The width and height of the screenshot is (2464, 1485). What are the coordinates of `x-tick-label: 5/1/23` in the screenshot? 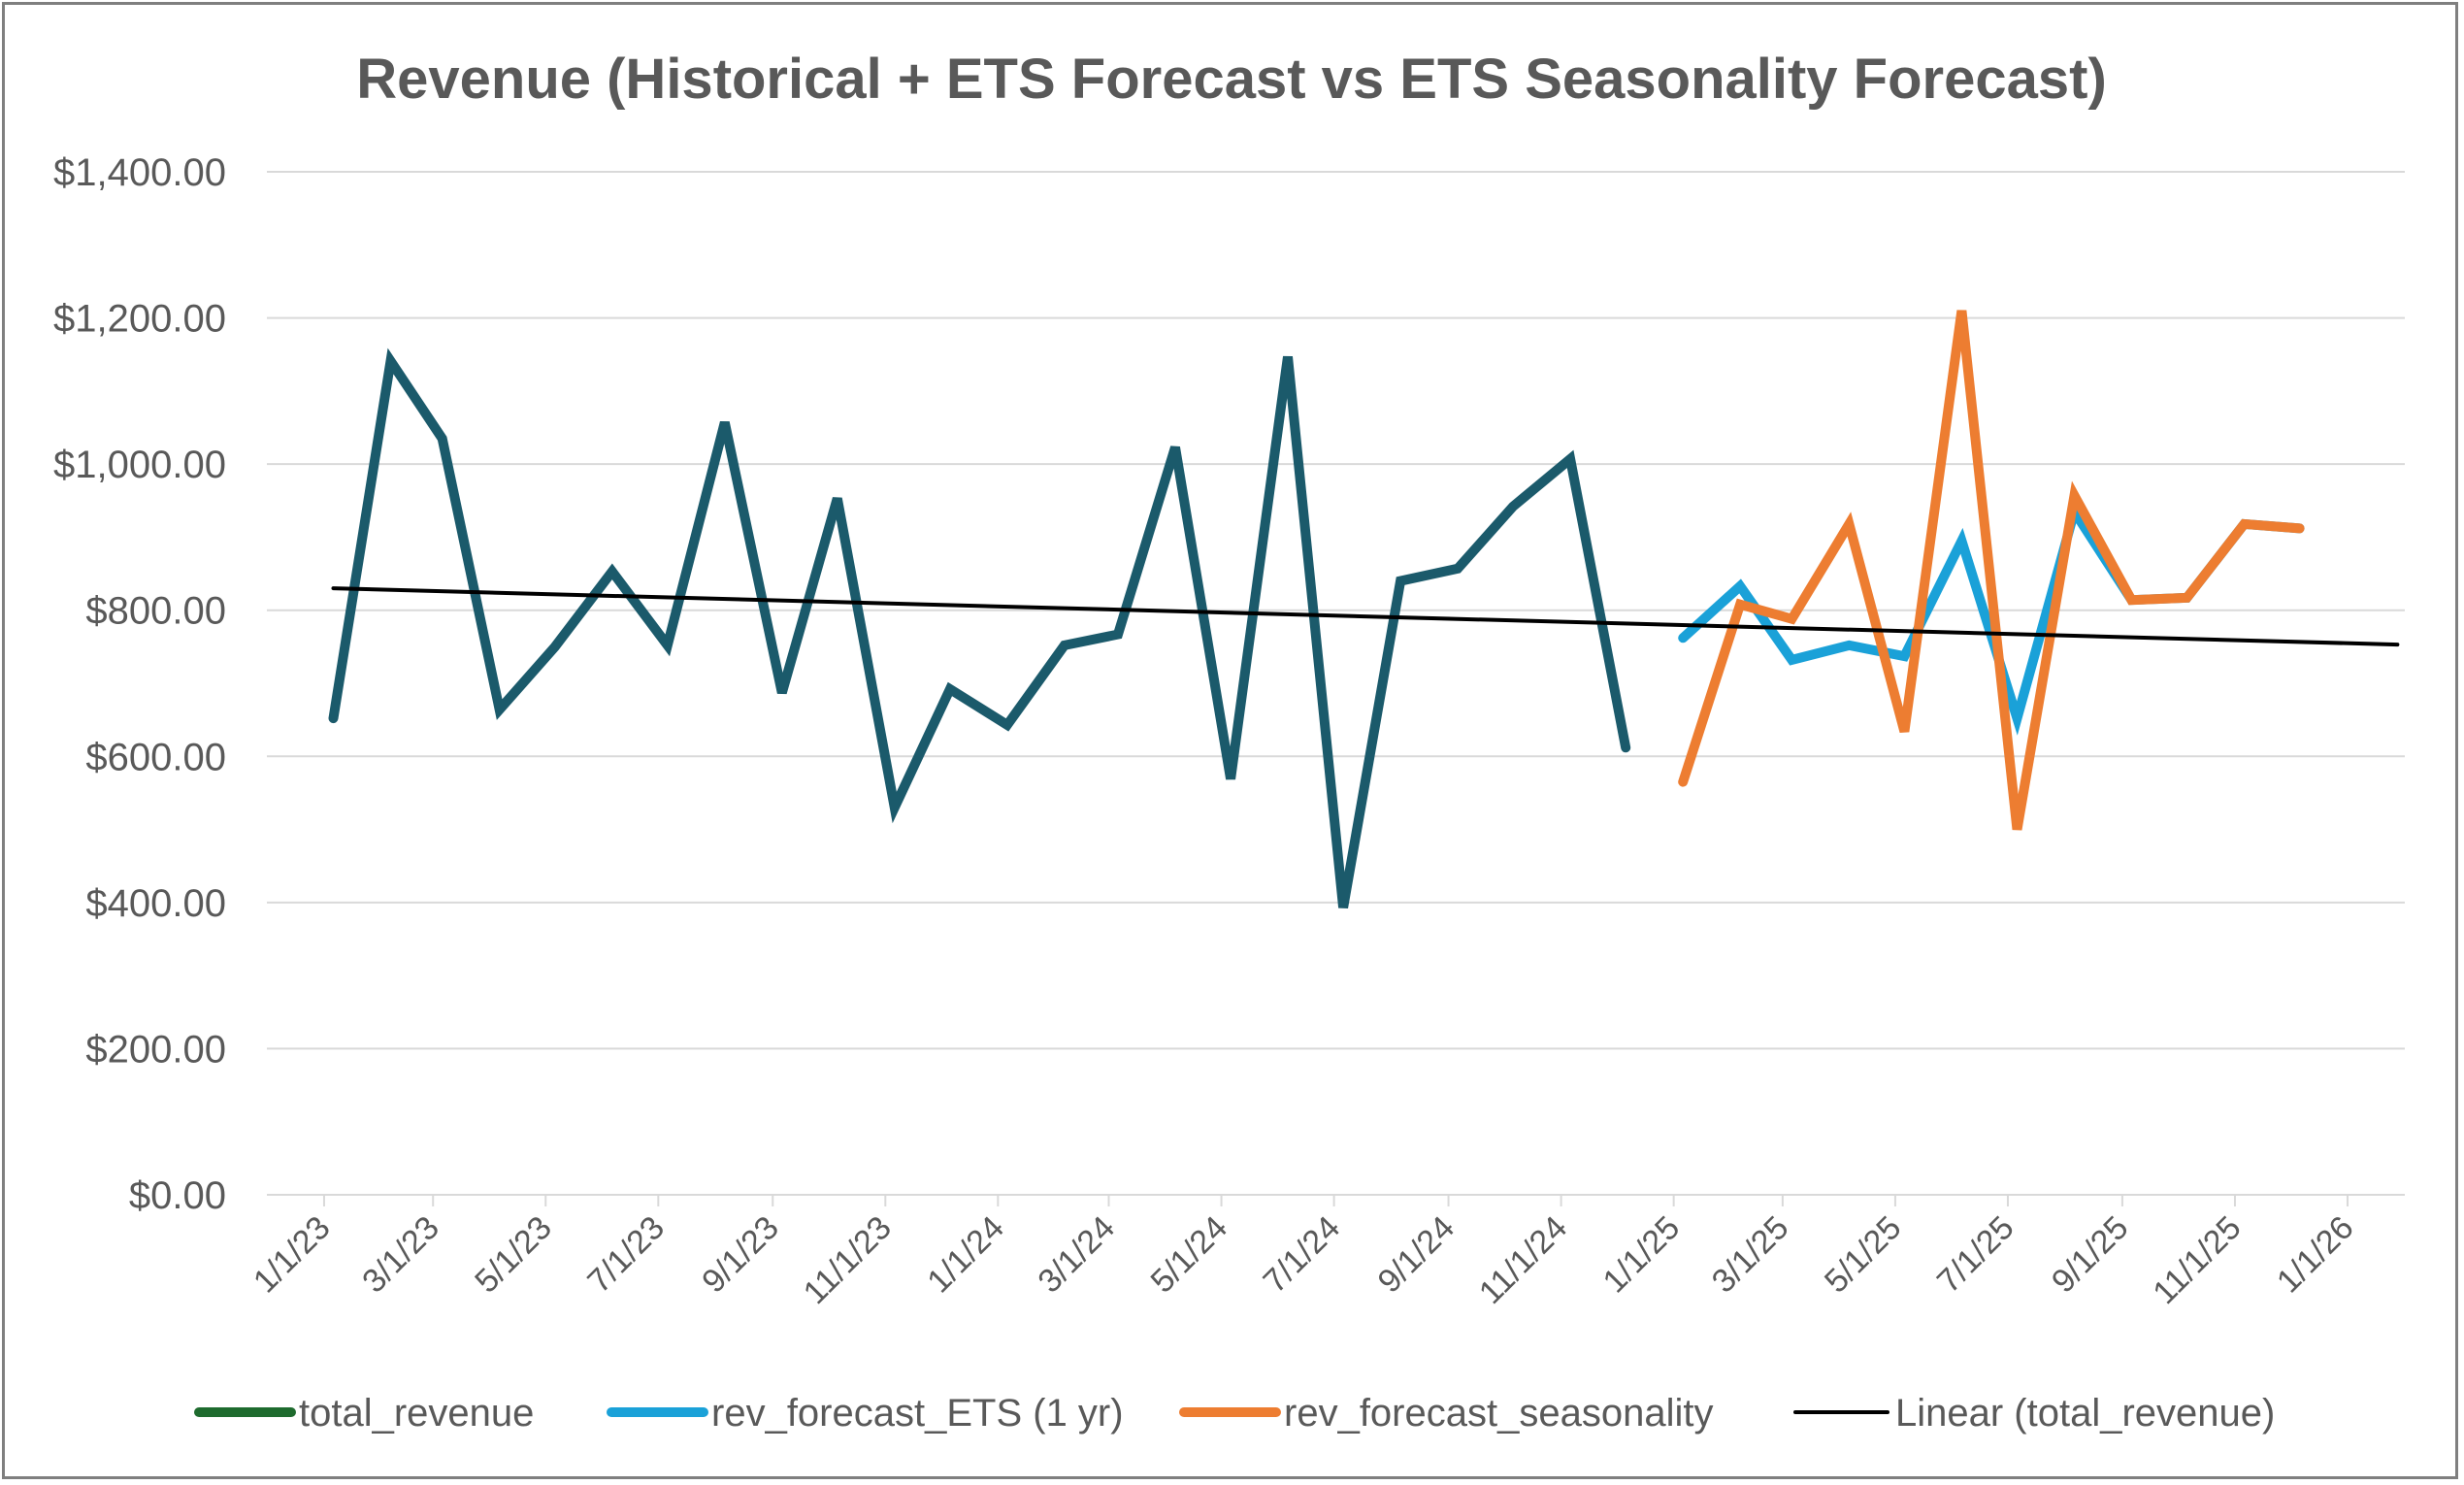 It's located at (513, 1255).